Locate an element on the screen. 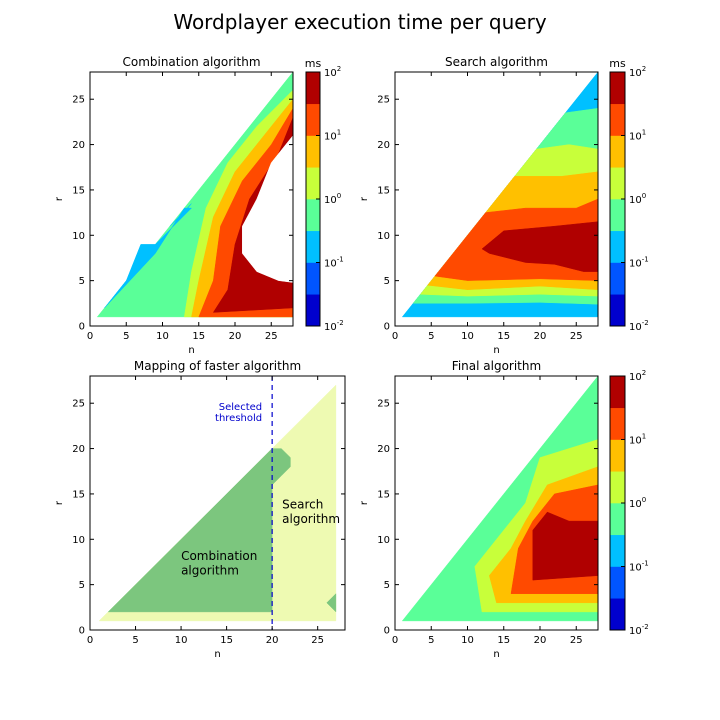 The image size is (720, 720). threshold-label-line1: Selected is located at coordinates (240, 407).